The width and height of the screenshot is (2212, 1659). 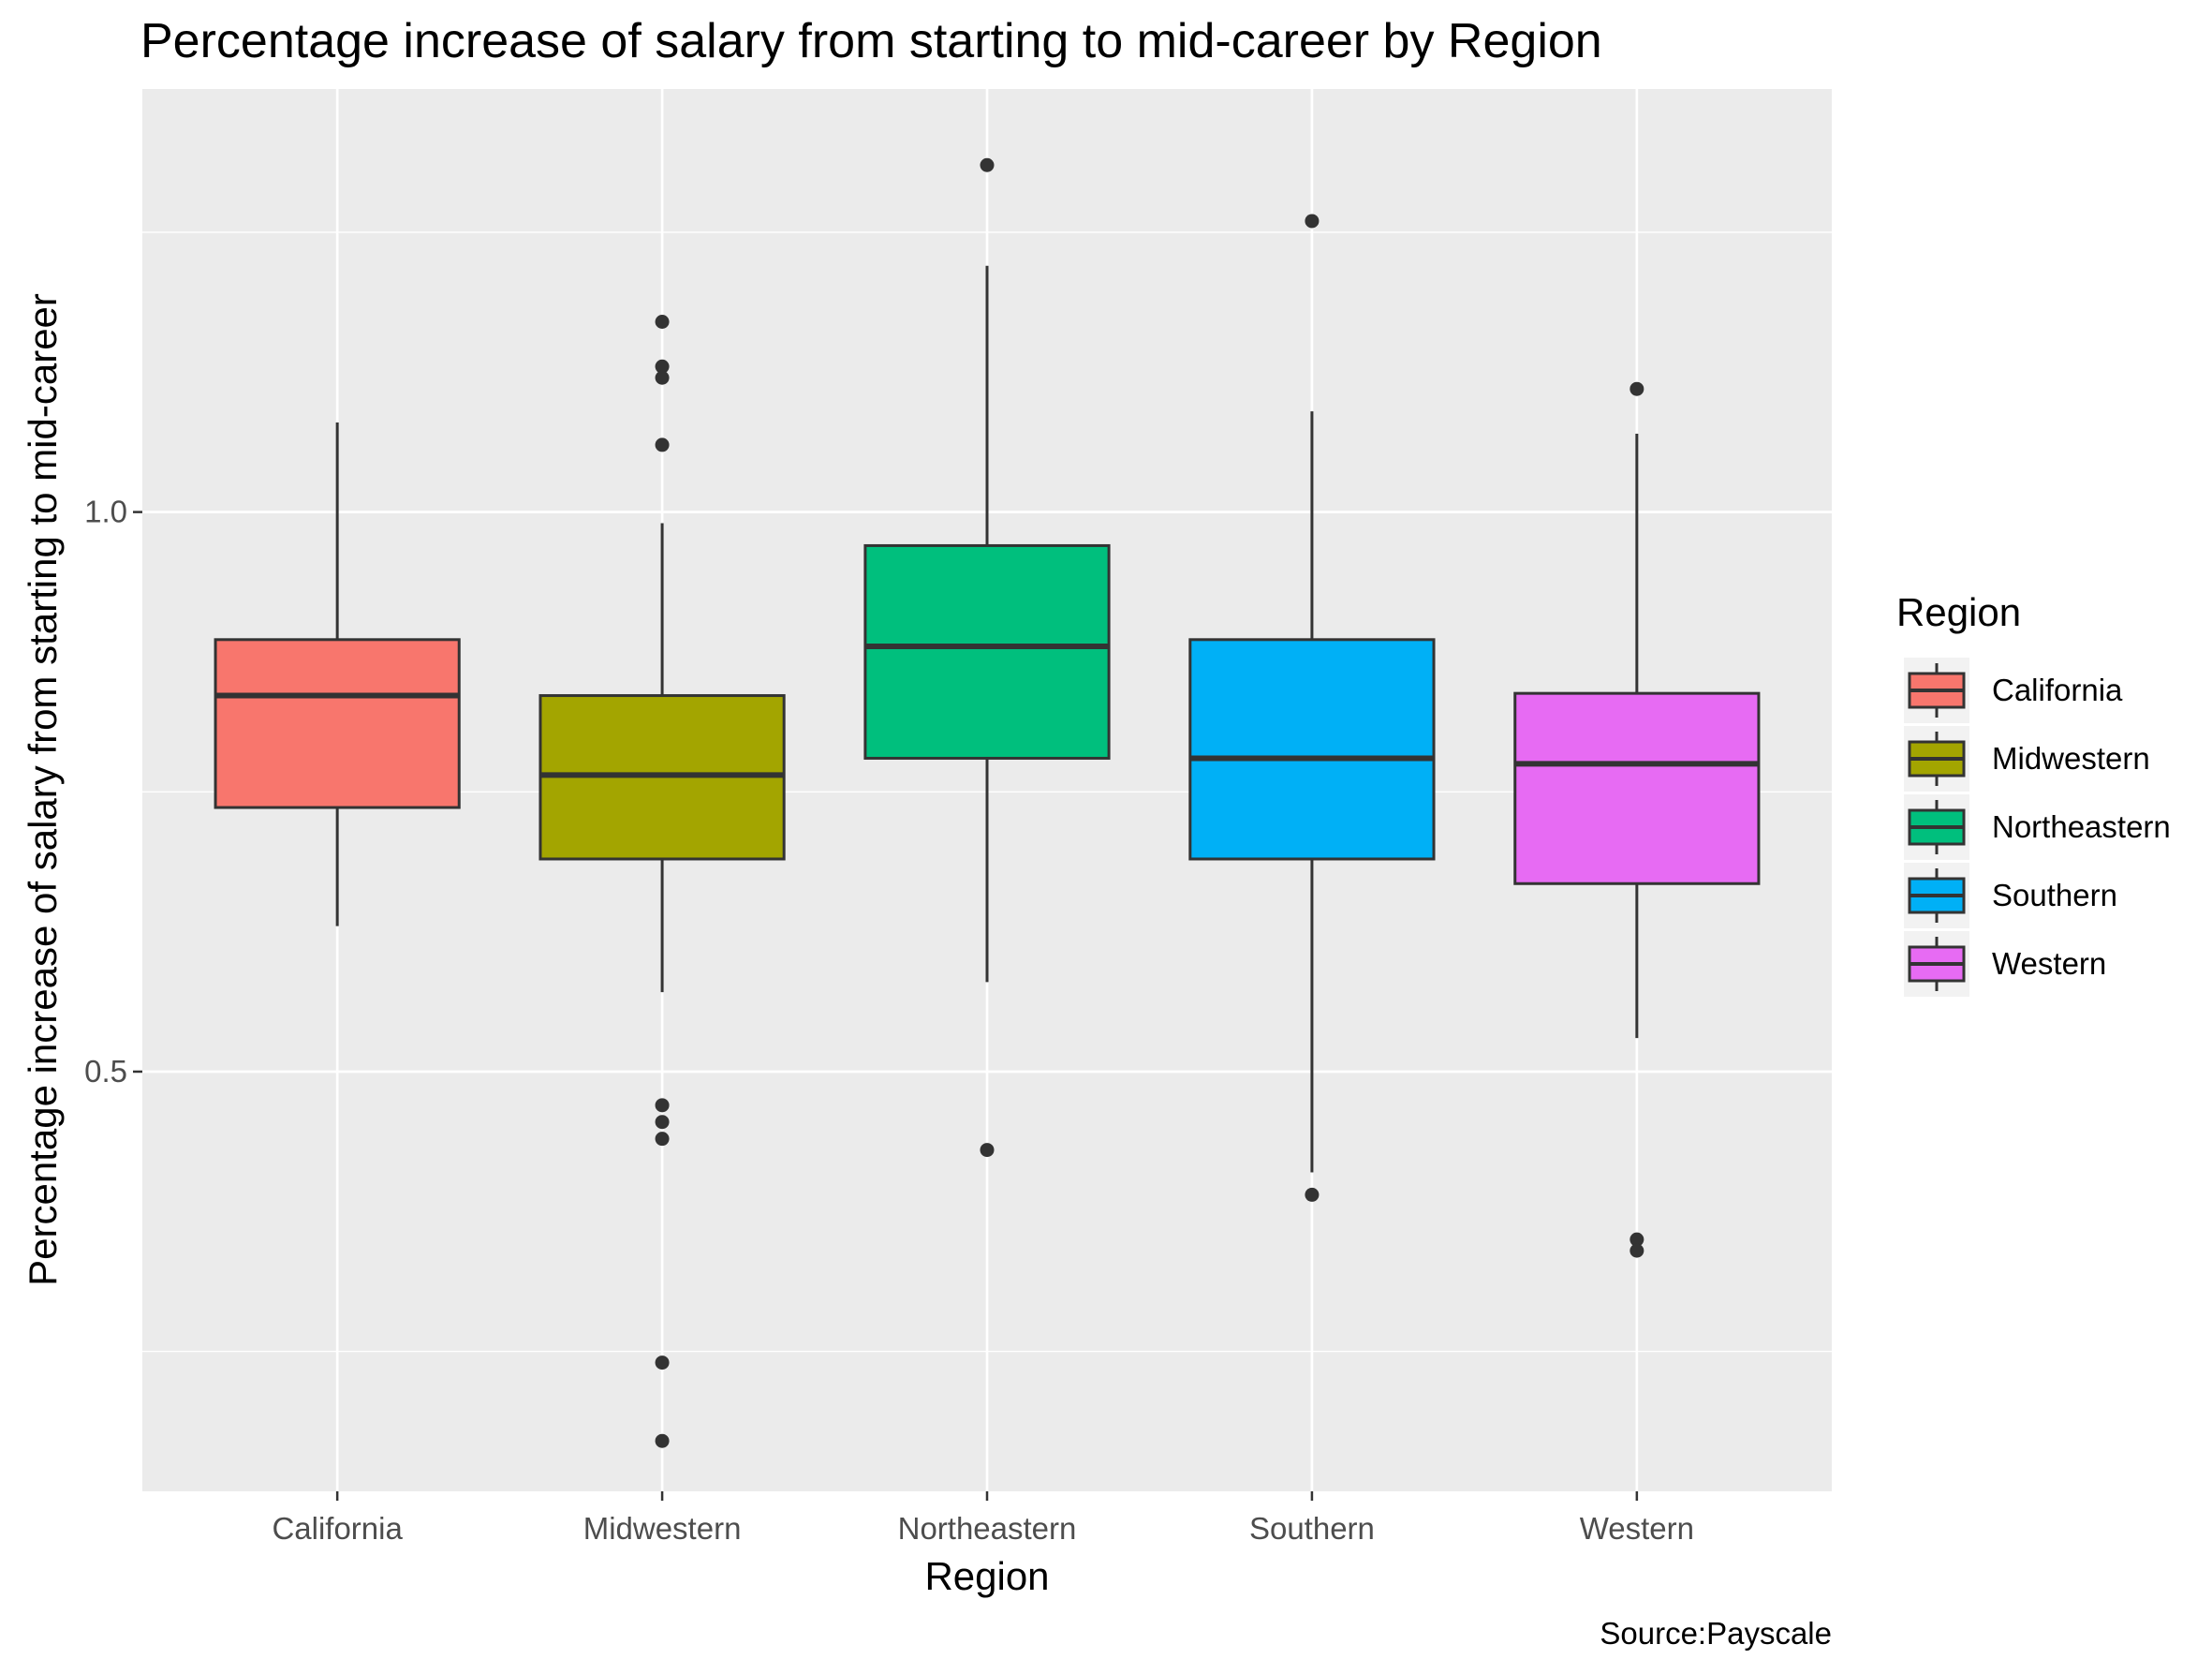 I want to click on x-tick-label: Midwestern, so click(x=662, y=1529).